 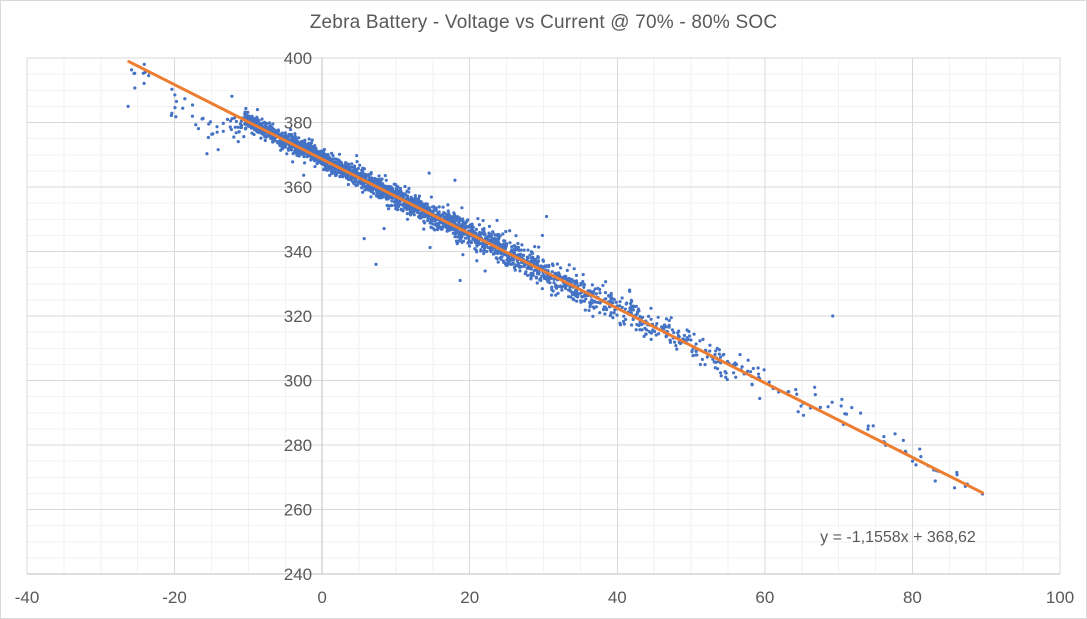 I want to click on y-axis-tick-label: 260, so click(x=298, y=510).